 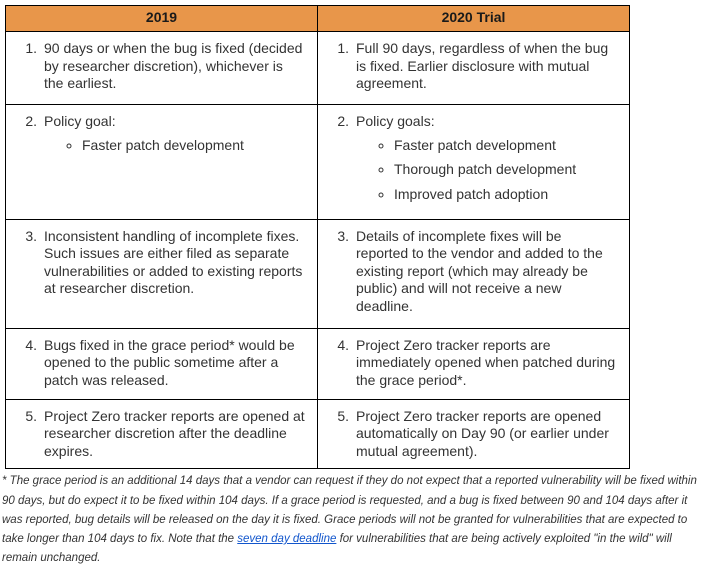 I want to click on header-row: 2019 2020 Trial, so click(x=317, y=18).